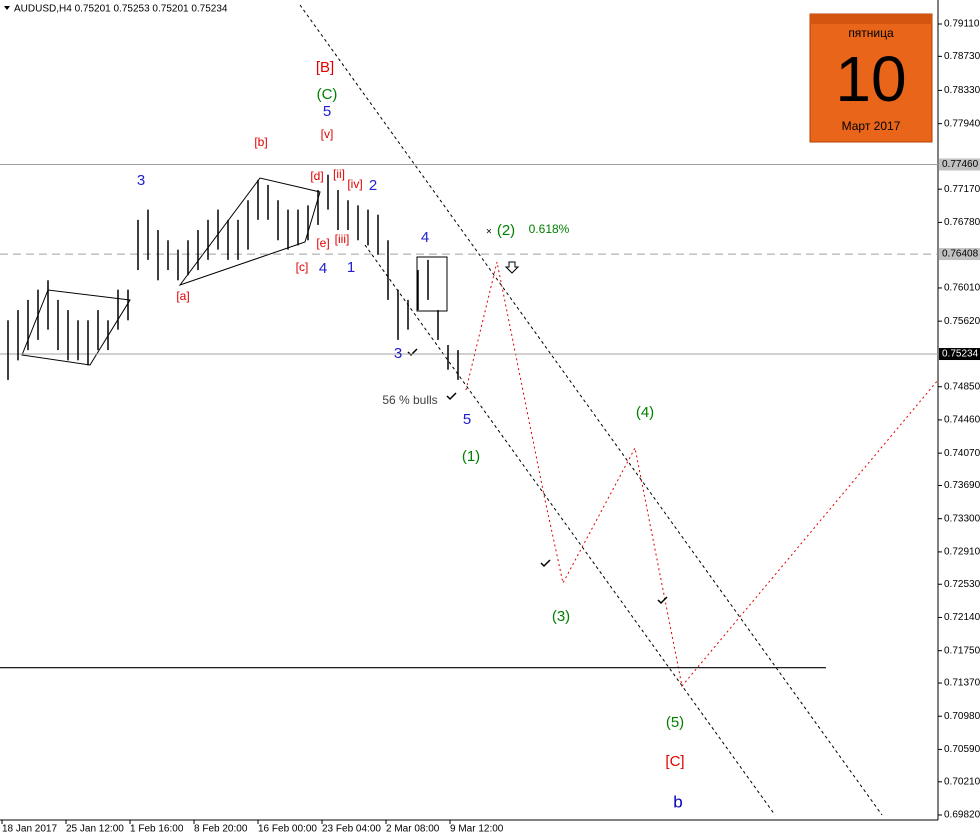  What do you see at coordinates (373, 185) in the screenshot?
I see `wave-label: 2` at bounding box center [373, 185].